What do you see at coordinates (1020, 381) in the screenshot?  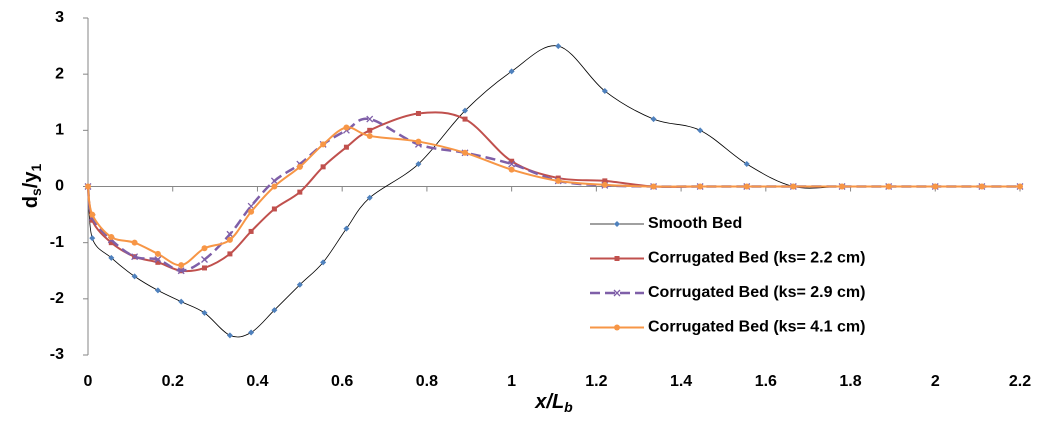 I see `x-tick-label: 2.2` at bounding box center [1020, 381].